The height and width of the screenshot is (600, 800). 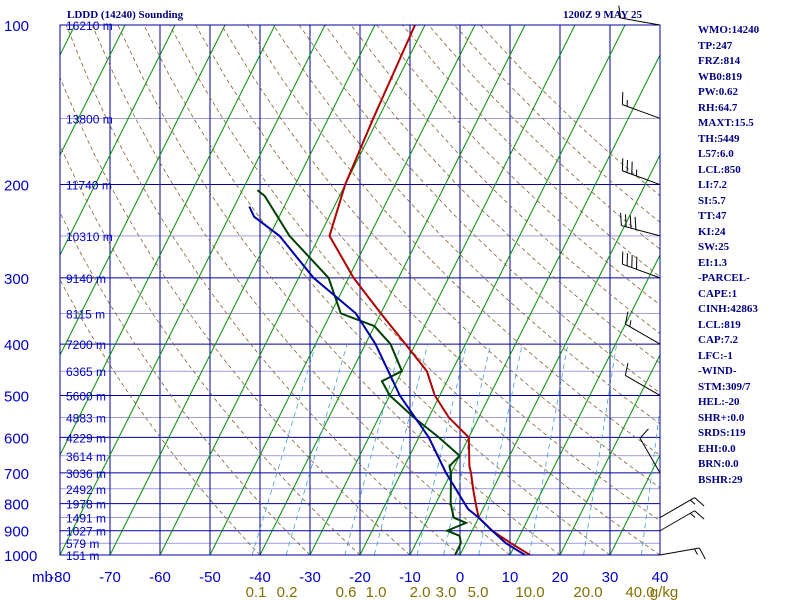 What do you see at coordinates (478, 592) in the screenshot?
I see `mixing-ratio-label: 5.0` at bounding box center [478, 592].